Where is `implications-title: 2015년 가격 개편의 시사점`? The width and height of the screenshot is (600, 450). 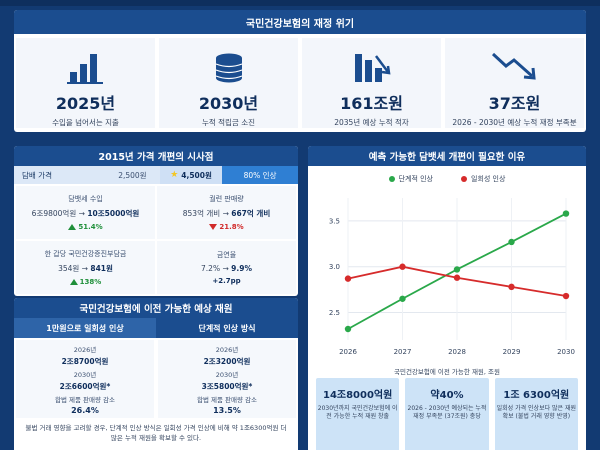
implications-title: 2015년 가격 개편의 시사점 is located at coordinates (156, 156).